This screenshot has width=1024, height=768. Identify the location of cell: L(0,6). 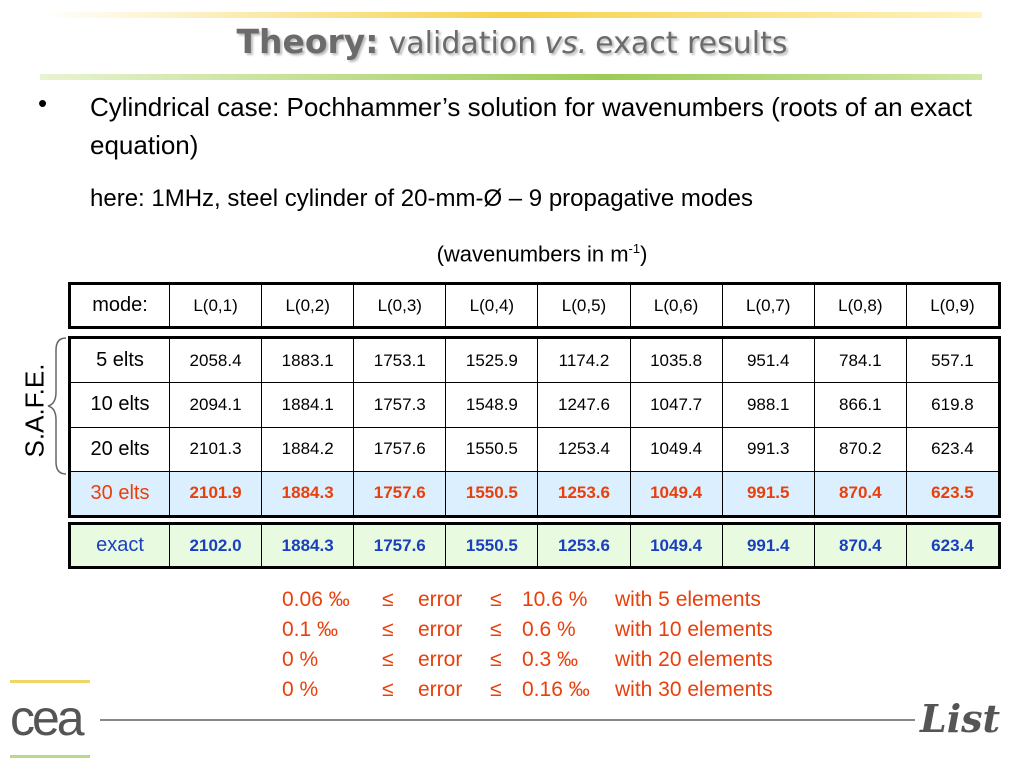
(676, 305).